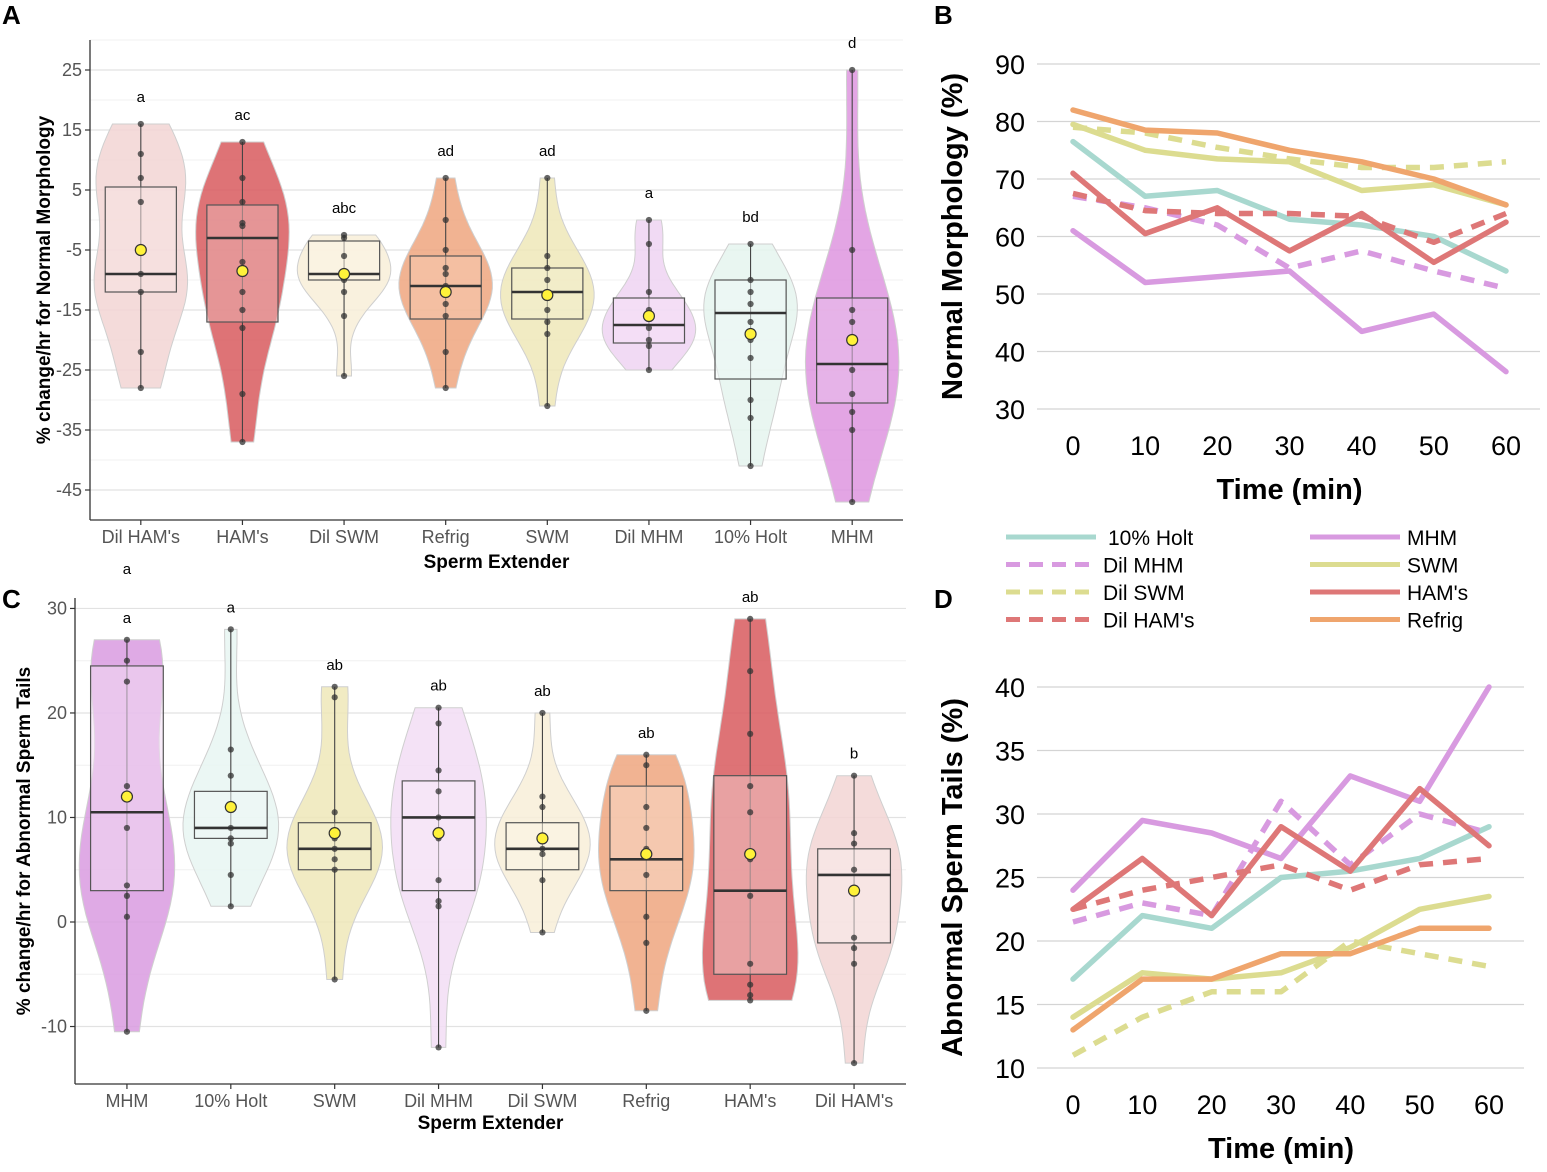  Describe the element at coordinates (1144, 593) in the screenshot. I see `legend-label: Dil SWM` at that location.